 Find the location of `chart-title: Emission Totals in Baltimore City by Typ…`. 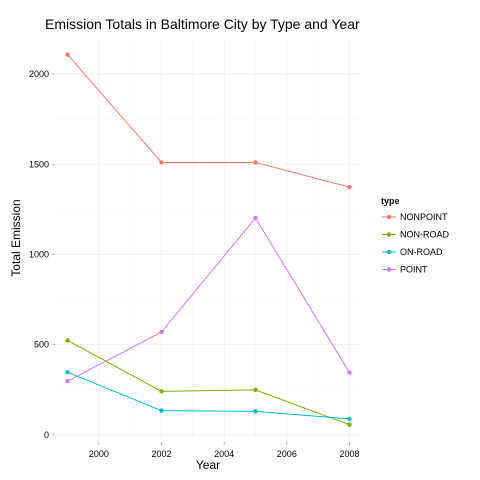

chart-title: Emission Totals in Baltimore City by Typ… is located at coordinates (202, 24).